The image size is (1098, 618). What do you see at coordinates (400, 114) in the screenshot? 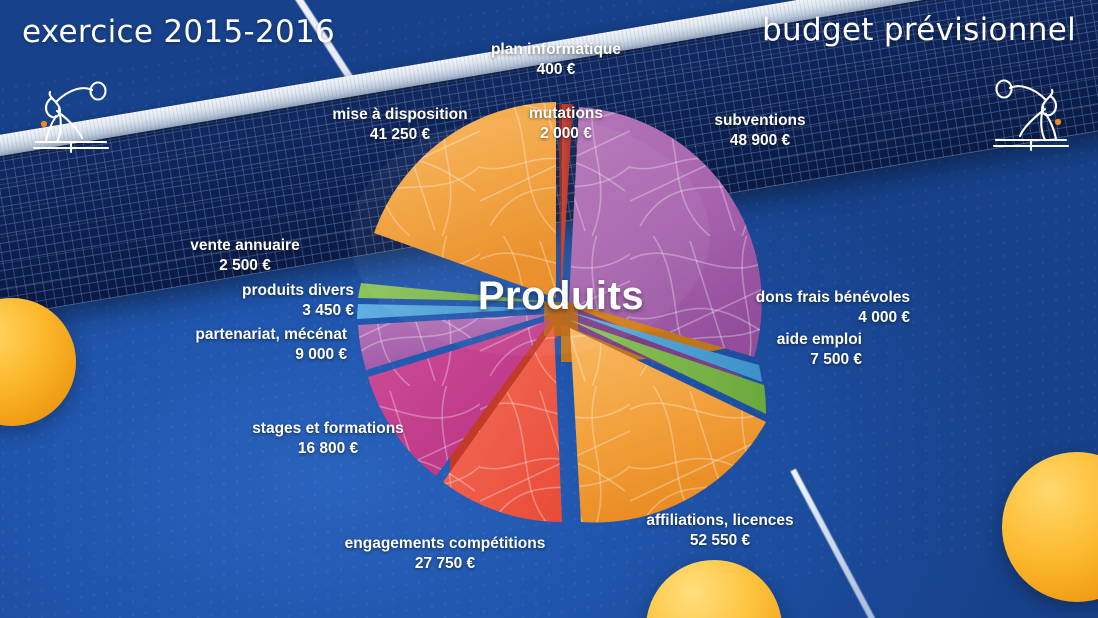
I see `label-title: mise à disposition` at bounding box center [400, 114].